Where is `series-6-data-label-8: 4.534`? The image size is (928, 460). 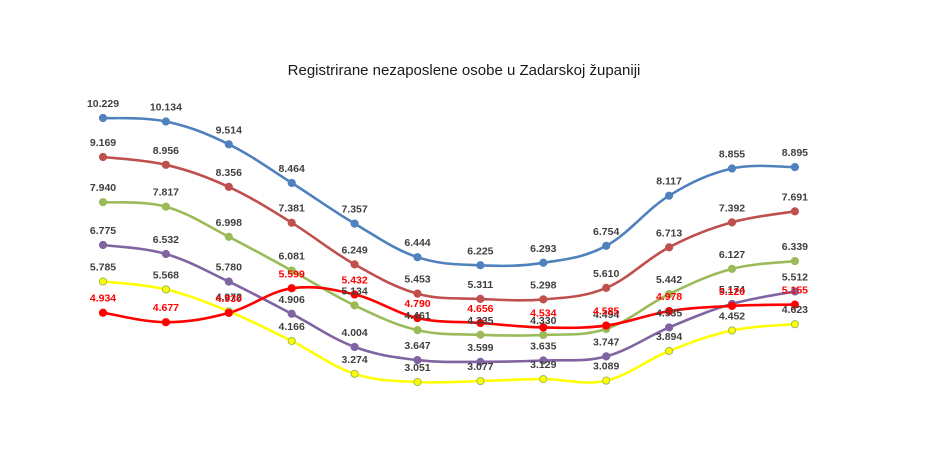 series-6-data-label-8: 4.534 is located at coordinates (543, 313).